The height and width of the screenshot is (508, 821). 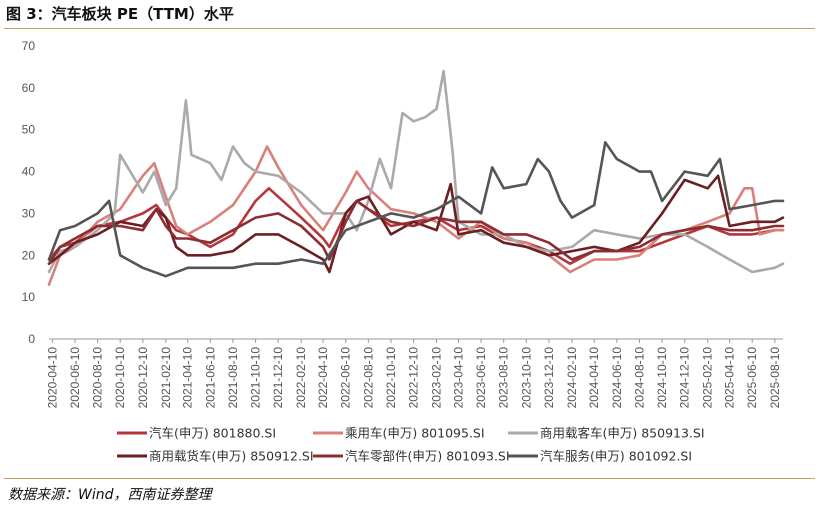 What do you see at coordinates (143, 378) in the screenshot?
I see `x-tick-label: 2020-12-10` at bounding box center [143, 378].